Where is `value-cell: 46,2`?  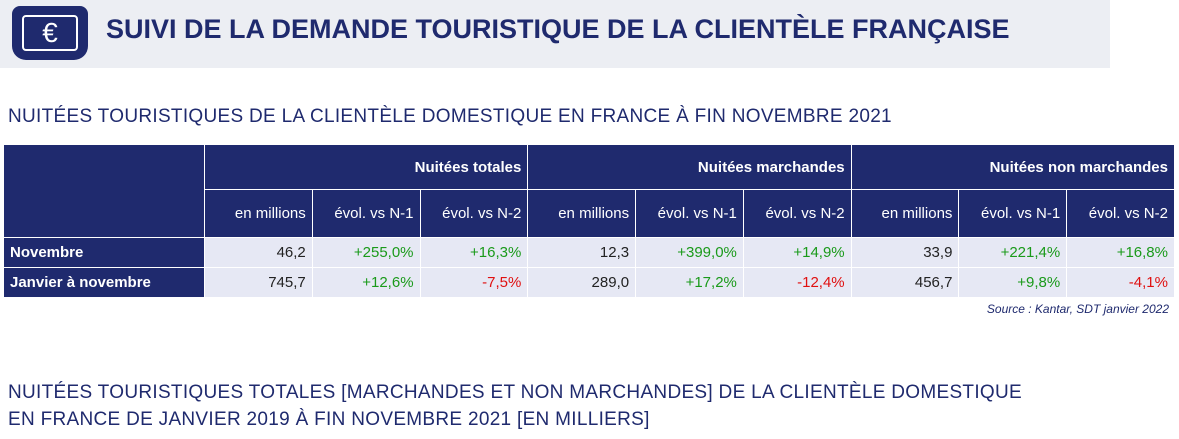
value-cell: 46,2 is located at coordinates (259, 253).